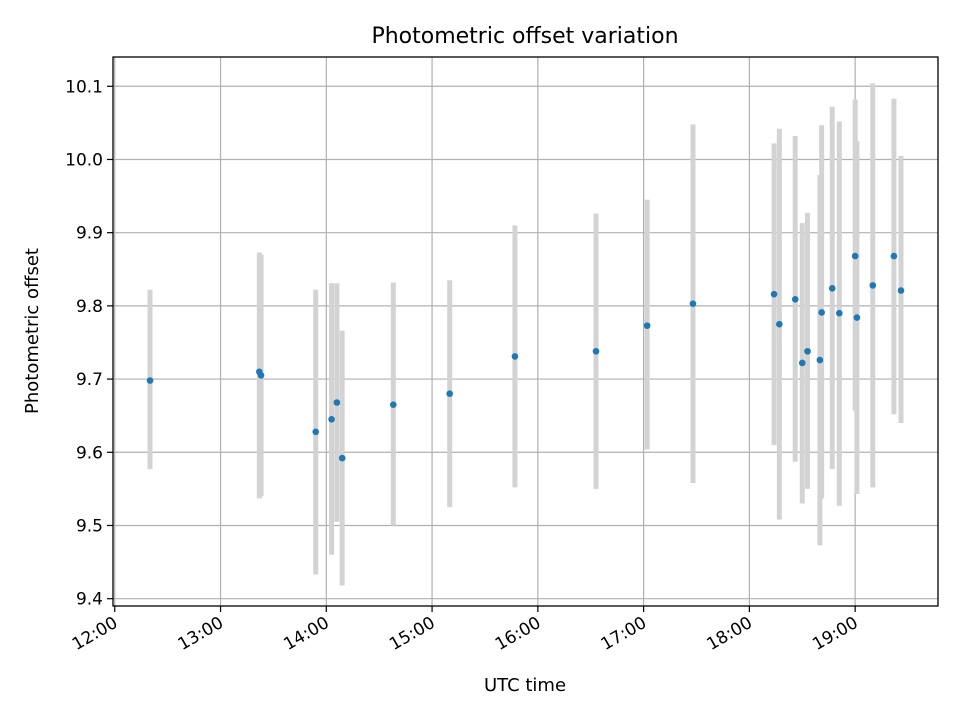  Describe the element at coordinates (84, 160) in the screenshot. I see `y-tick-label: 10.0` at that location.